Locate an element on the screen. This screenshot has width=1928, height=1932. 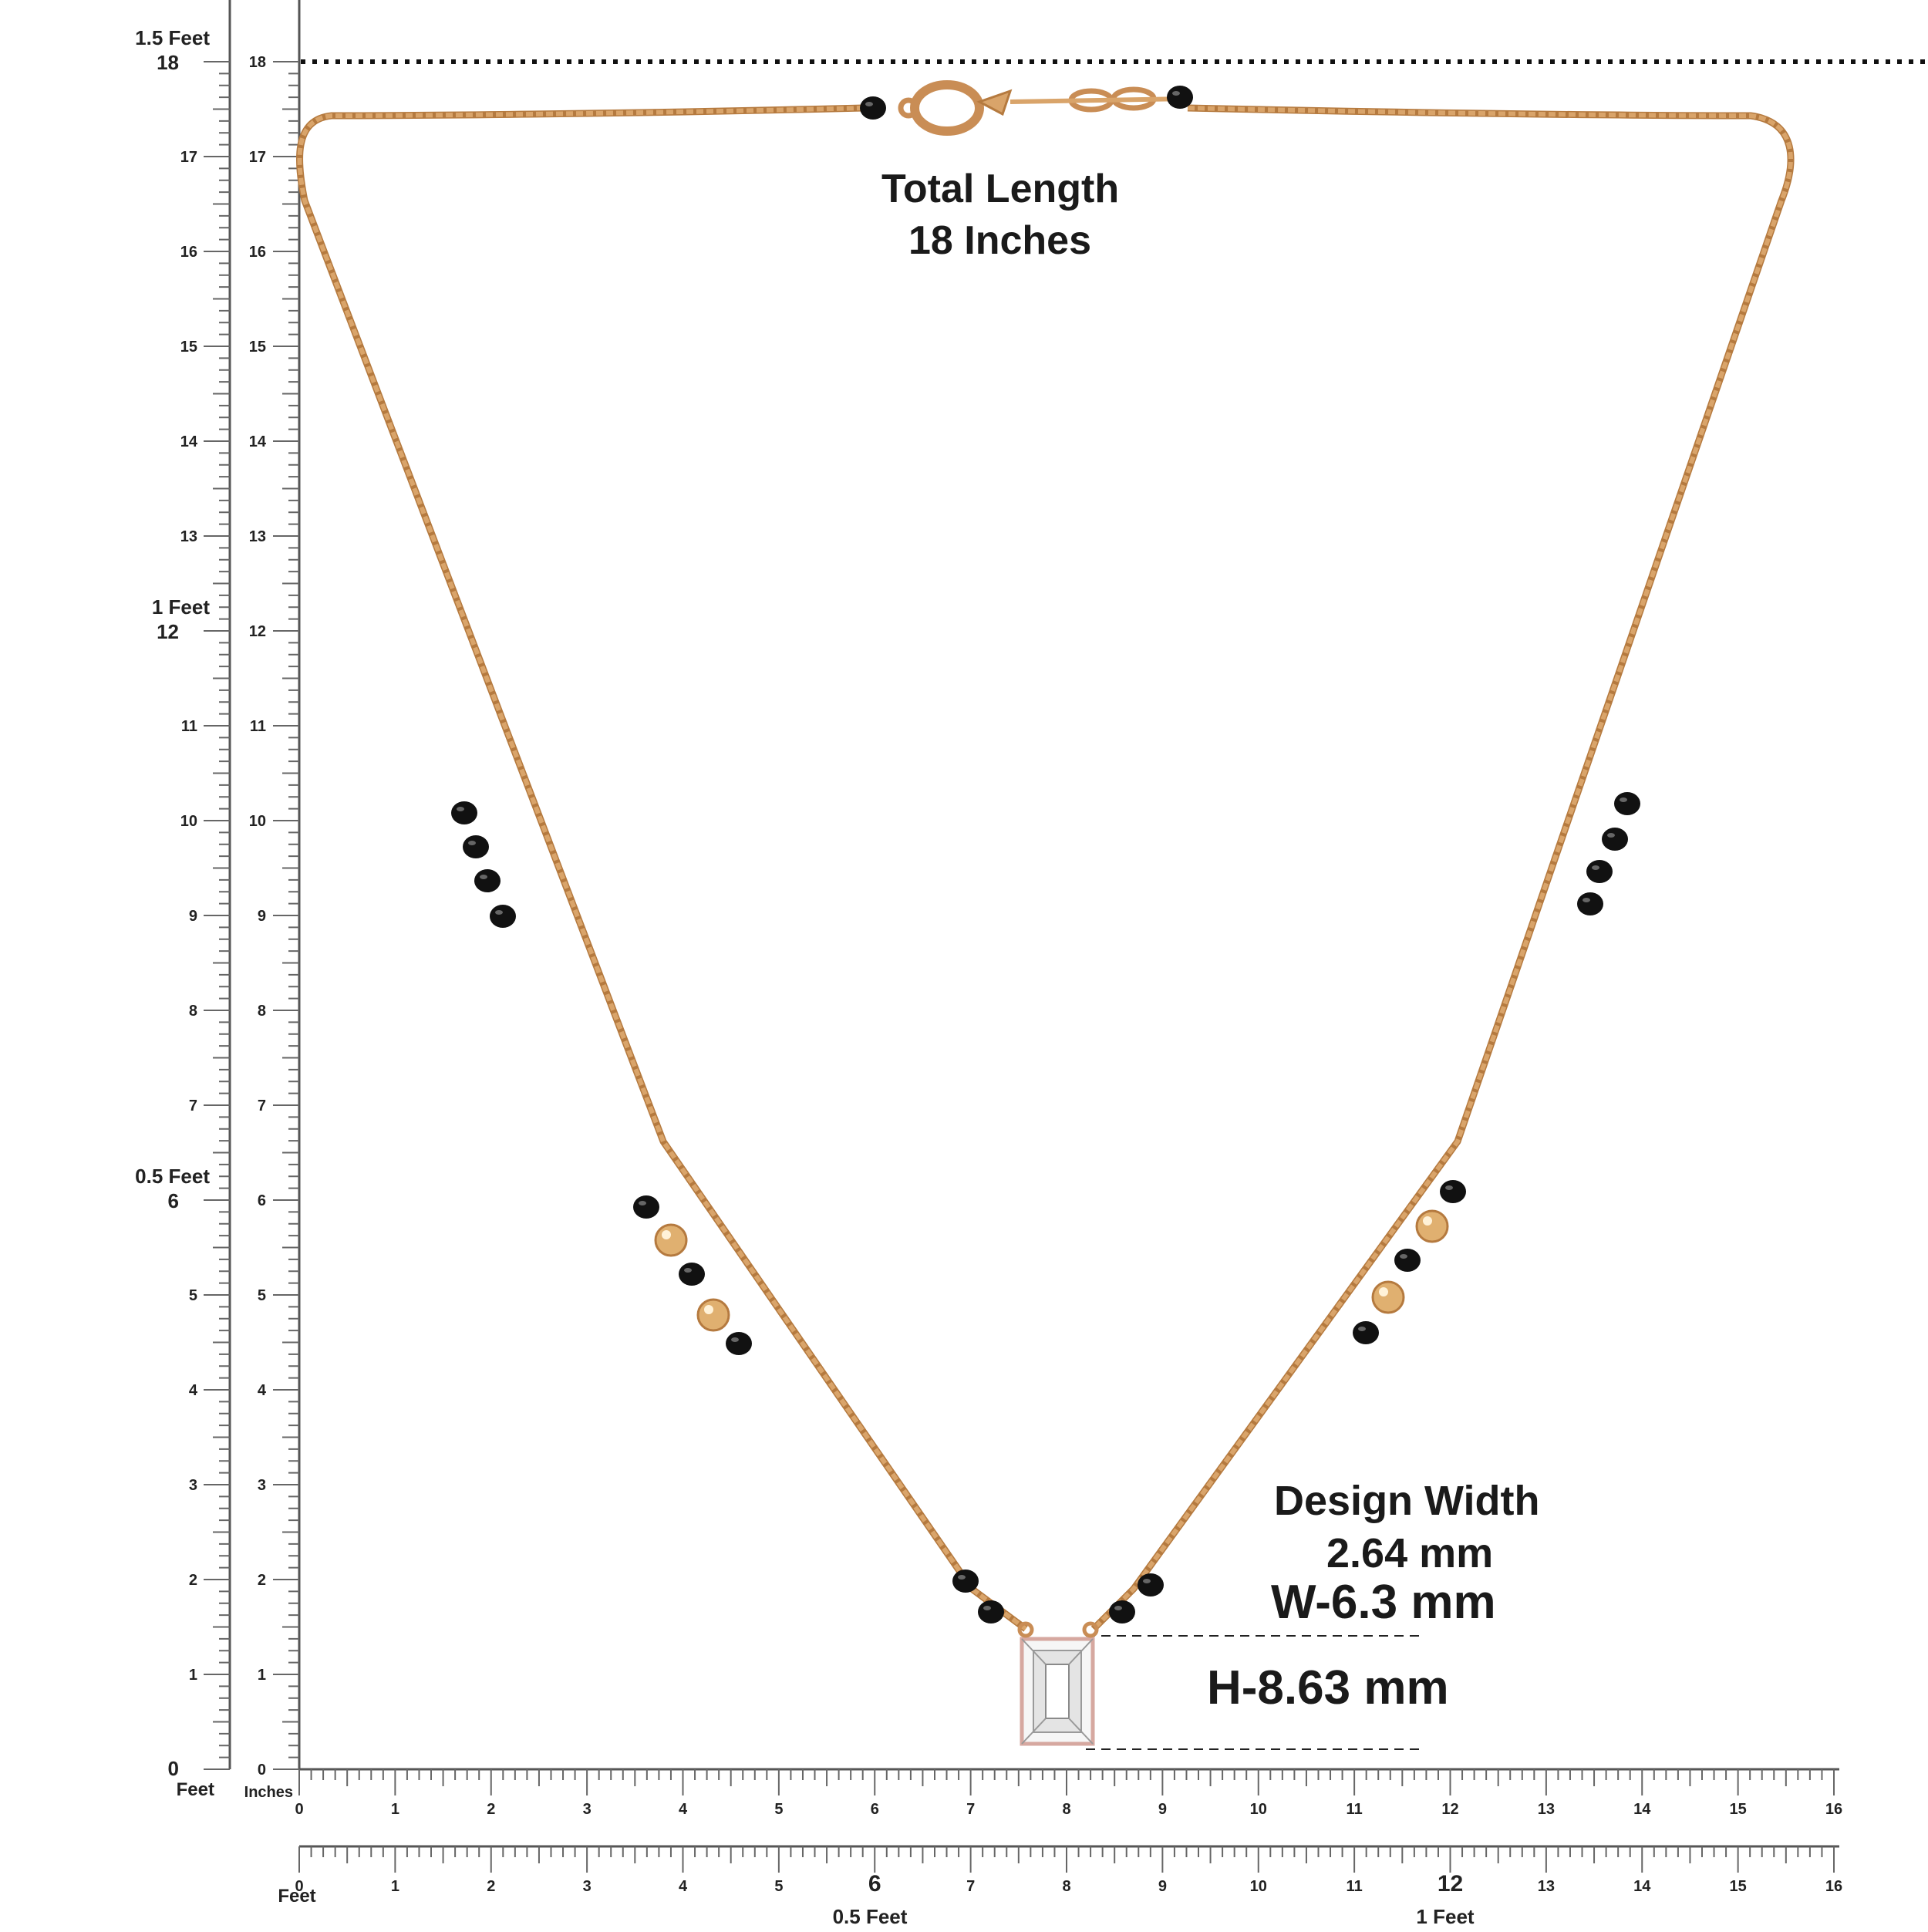
clasp-extension is located at coordinates (1099, 100).